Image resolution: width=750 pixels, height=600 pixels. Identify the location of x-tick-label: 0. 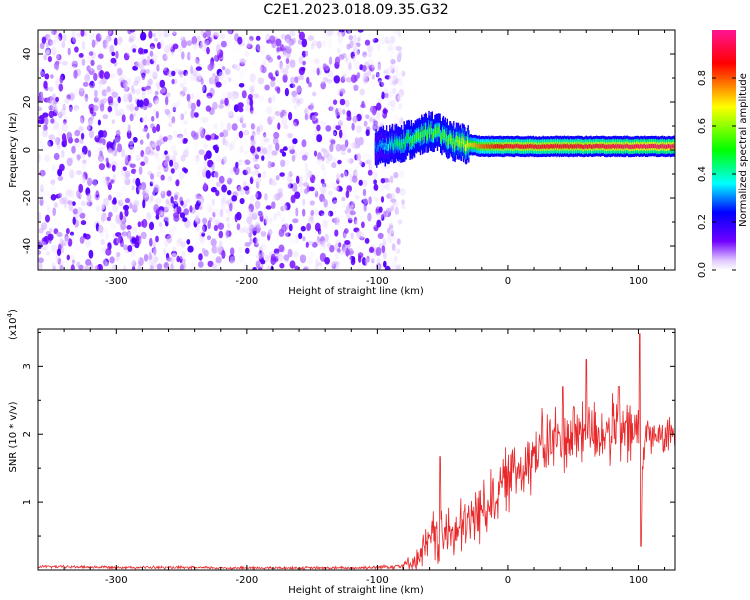
(508, 580).